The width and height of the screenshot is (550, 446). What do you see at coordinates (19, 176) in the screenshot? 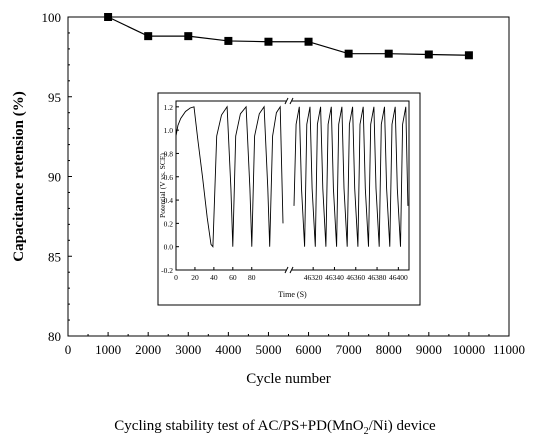
I see `y-axis-title: Capacitance retension (%)` at bounding box center [19, 176].